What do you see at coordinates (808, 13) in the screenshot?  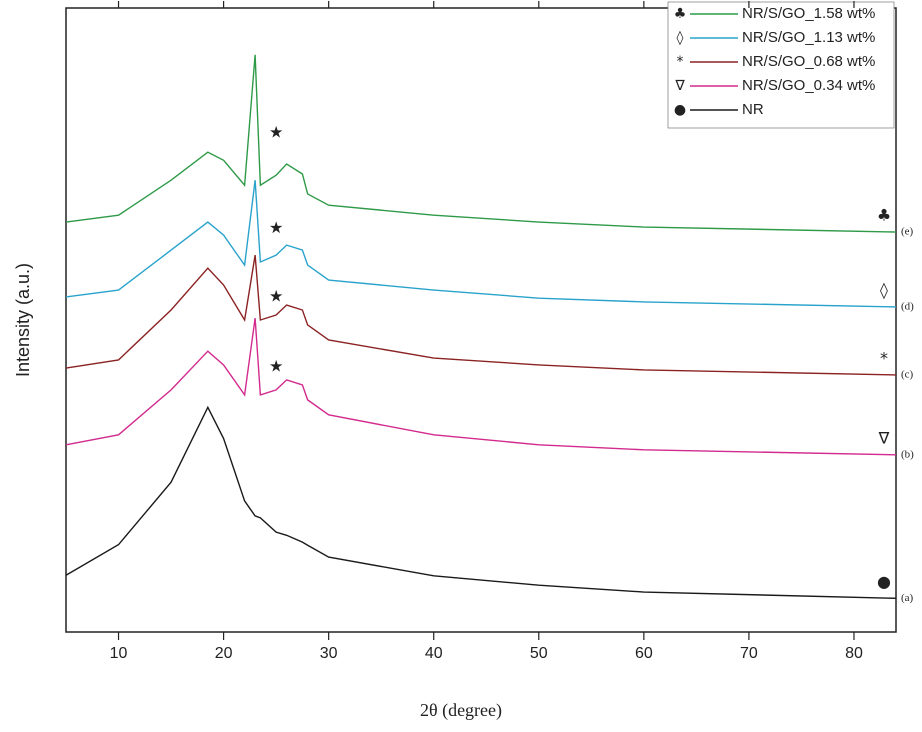 I see `legend-label: NR/S/GO_1.58 wt%` at bounding box center [808, 13].